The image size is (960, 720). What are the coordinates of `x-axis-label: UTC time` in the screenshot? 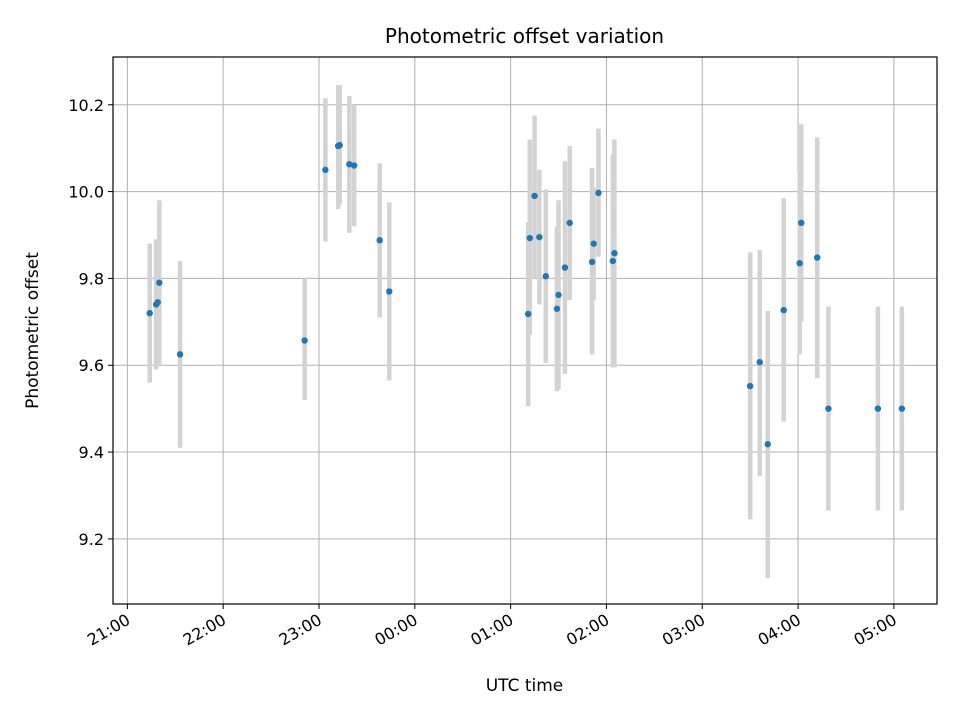 It's located at (525, 686).